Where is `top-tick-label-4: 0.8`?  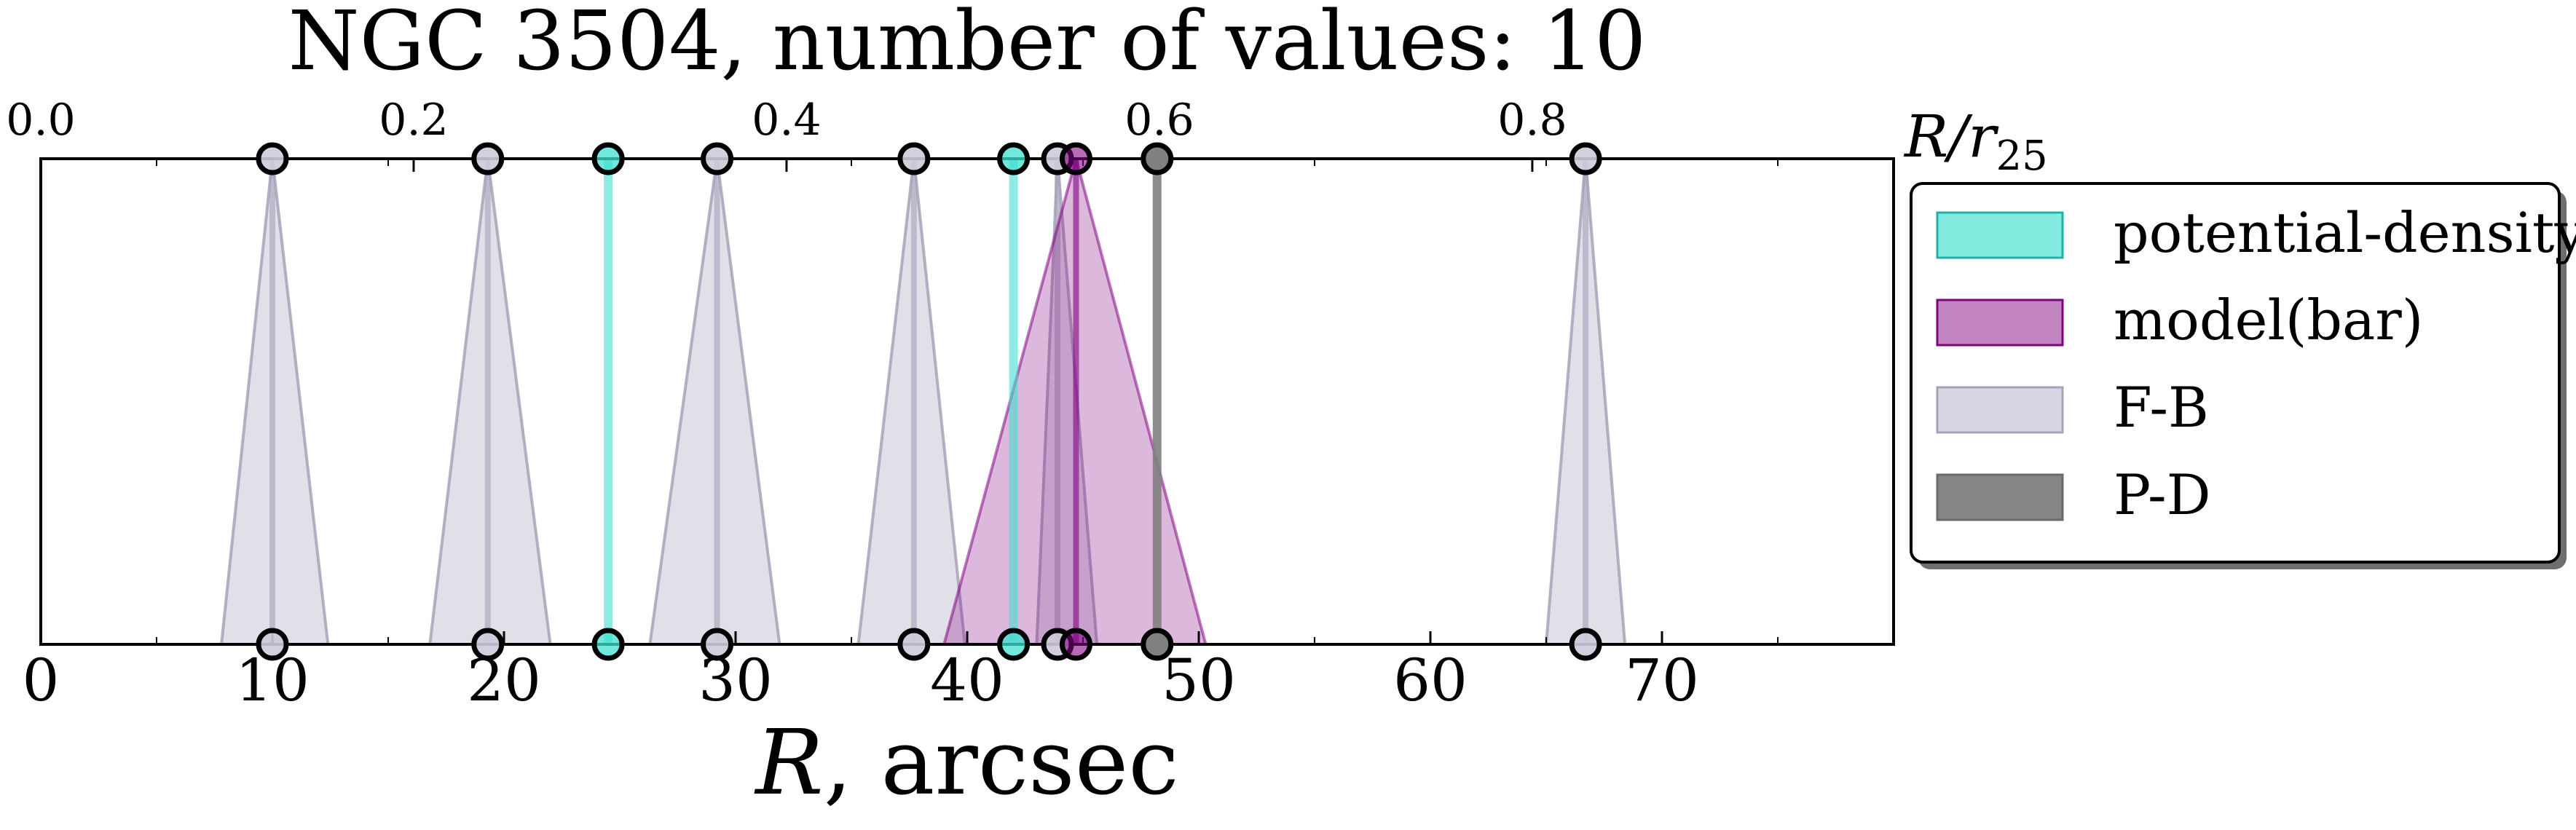 top-tick-label-4: 0.8 is located at coordinates (1532, 121).